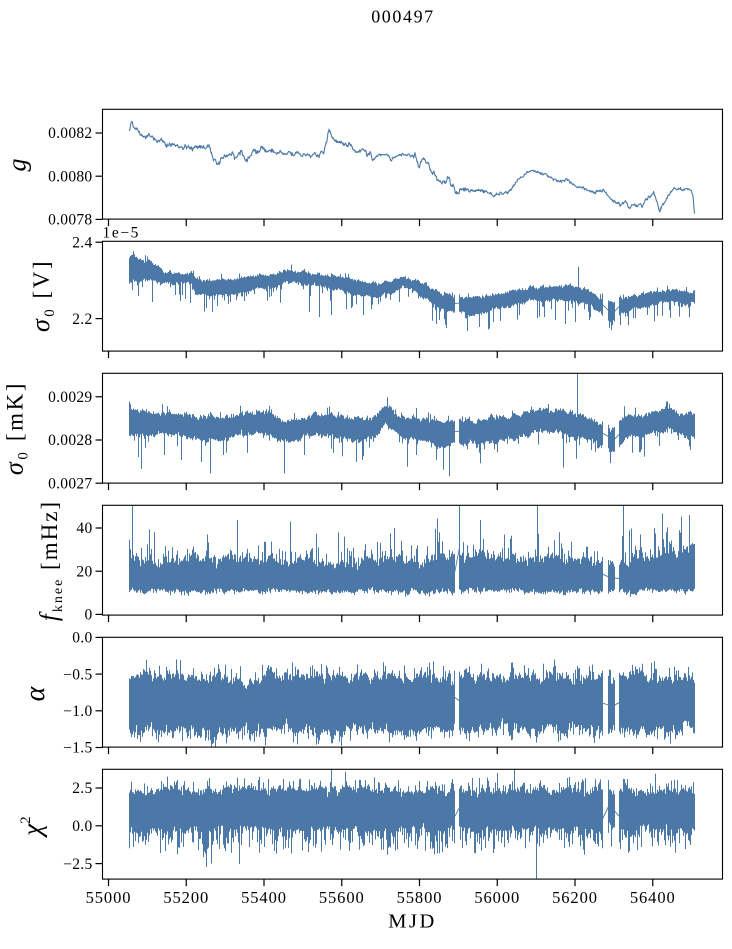  I want to click on svg-text: 55600, so click(342, 897).